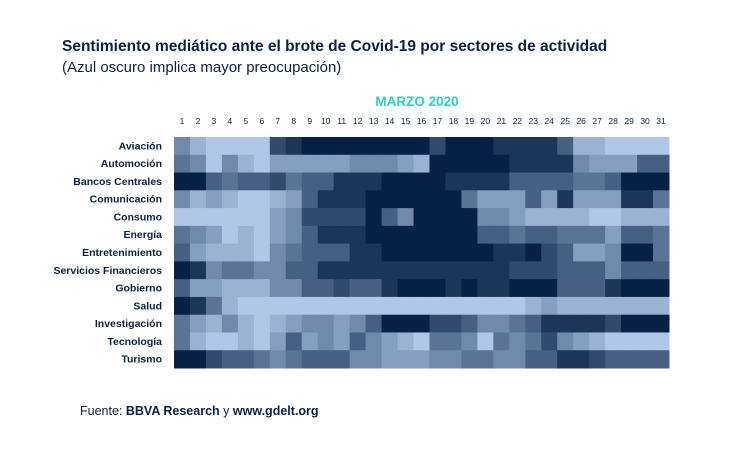 Image resolution: width=731 pixels, height=454 pixels. What do you see at coordinates (597, 121) in the screenshot?
I see `x-tick-label: 27` at bounding box center [597, 121].